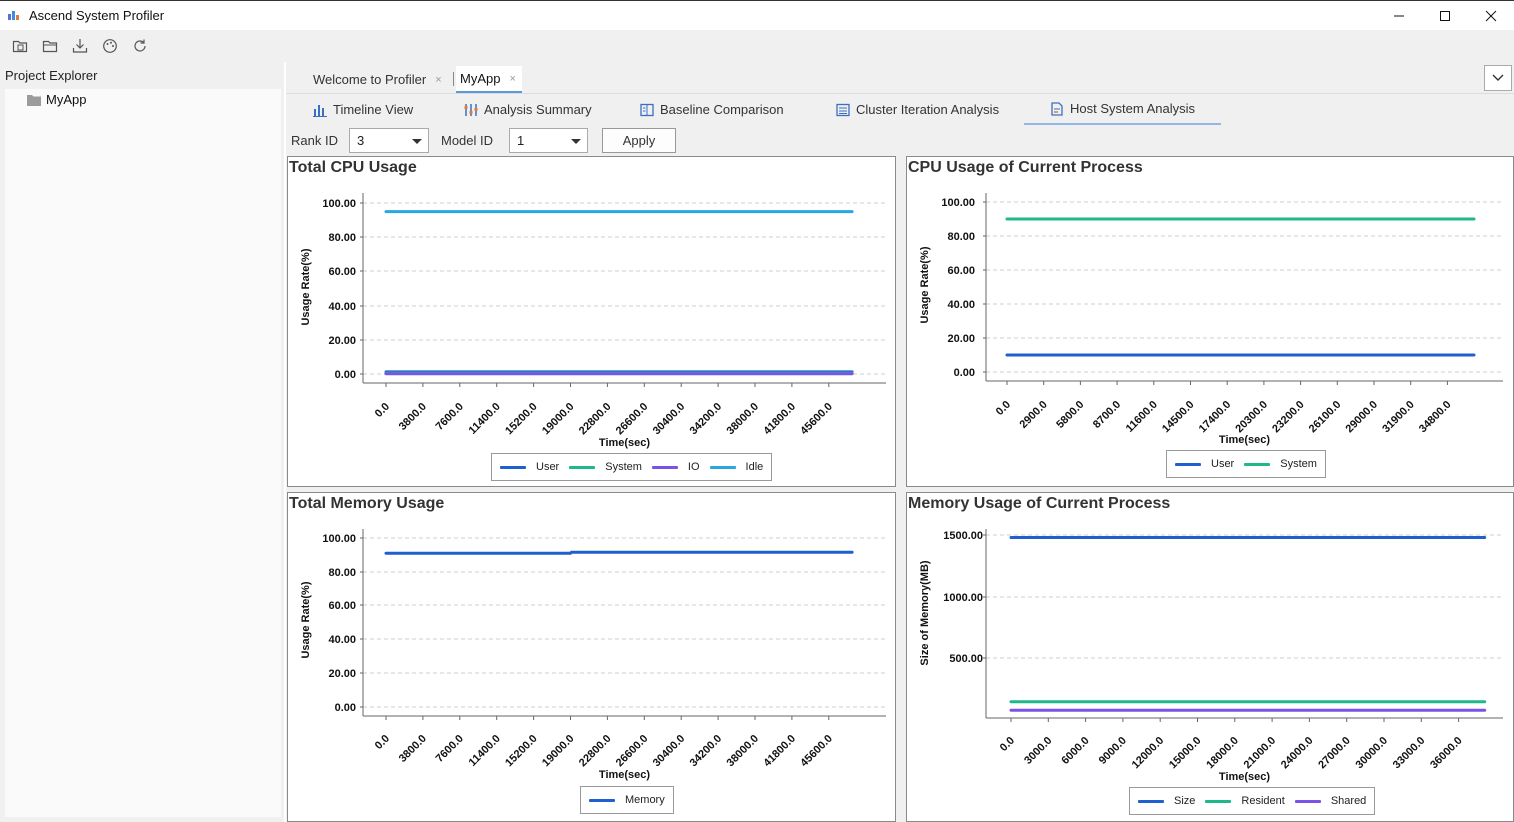  I want to click on series-line-memory, so click(619, 552).